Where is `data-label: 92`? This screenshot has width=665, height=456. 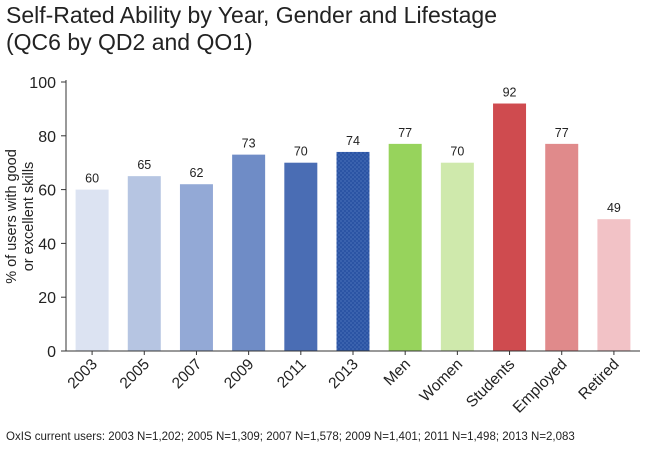 data-label: 92 is located at coordinates (510, 93).